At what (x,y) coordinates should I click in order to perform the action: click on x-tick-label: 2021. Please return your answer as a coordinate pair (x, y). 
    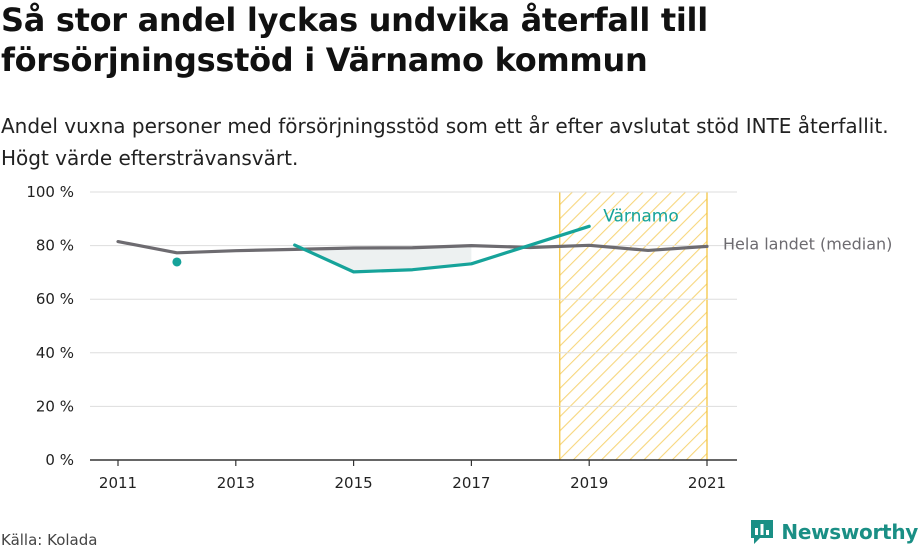
    Looking at the image, I should click on (707, 483).